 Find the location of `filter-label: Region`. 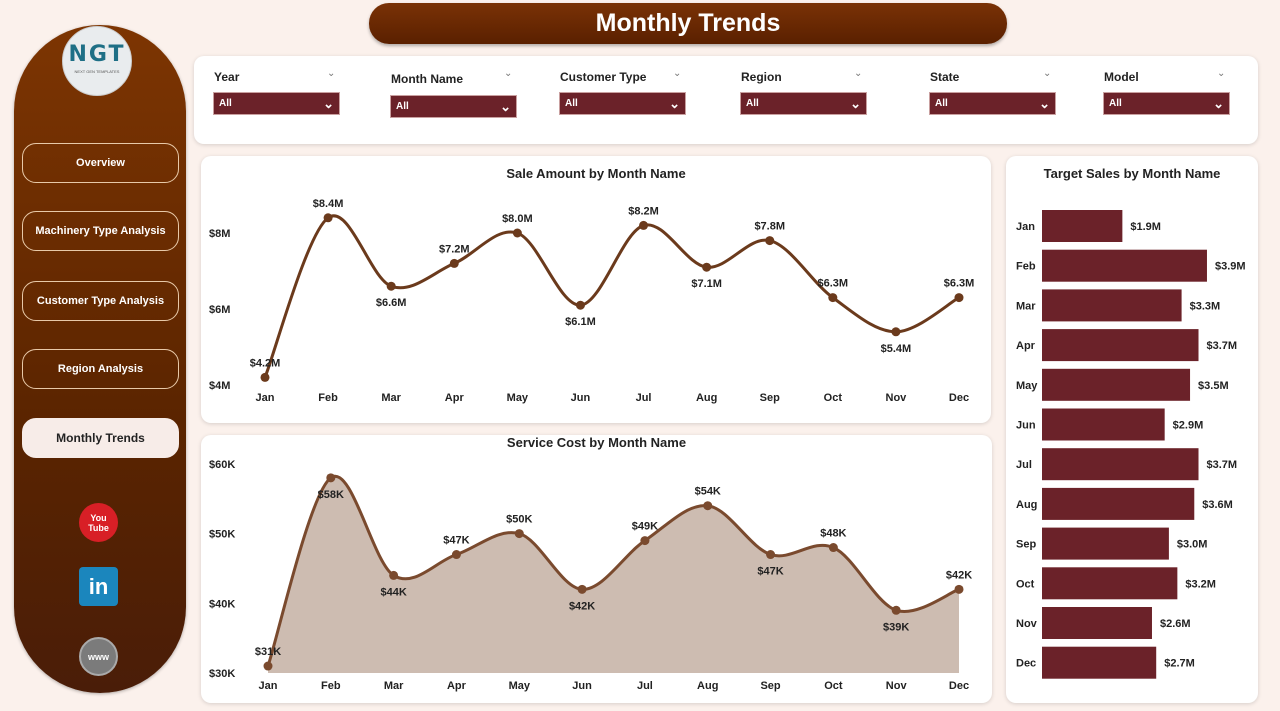

filter-label: Region is located at coordinates (761, 77).